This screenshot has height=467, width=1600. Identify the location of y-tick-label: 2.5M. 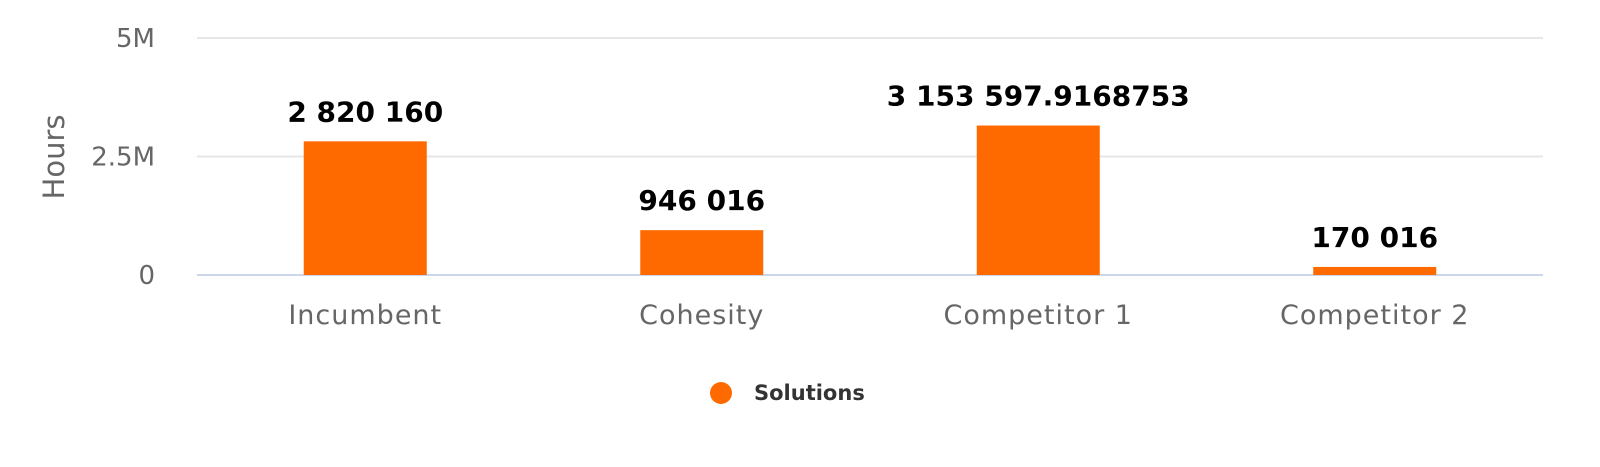
(123, 158).